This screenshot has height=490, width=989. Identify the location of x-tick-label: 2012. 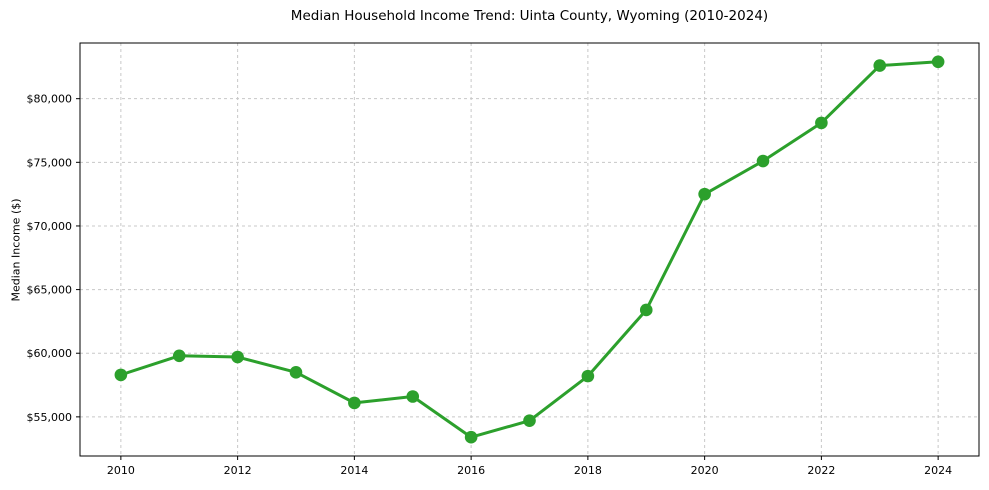
(238, 470).